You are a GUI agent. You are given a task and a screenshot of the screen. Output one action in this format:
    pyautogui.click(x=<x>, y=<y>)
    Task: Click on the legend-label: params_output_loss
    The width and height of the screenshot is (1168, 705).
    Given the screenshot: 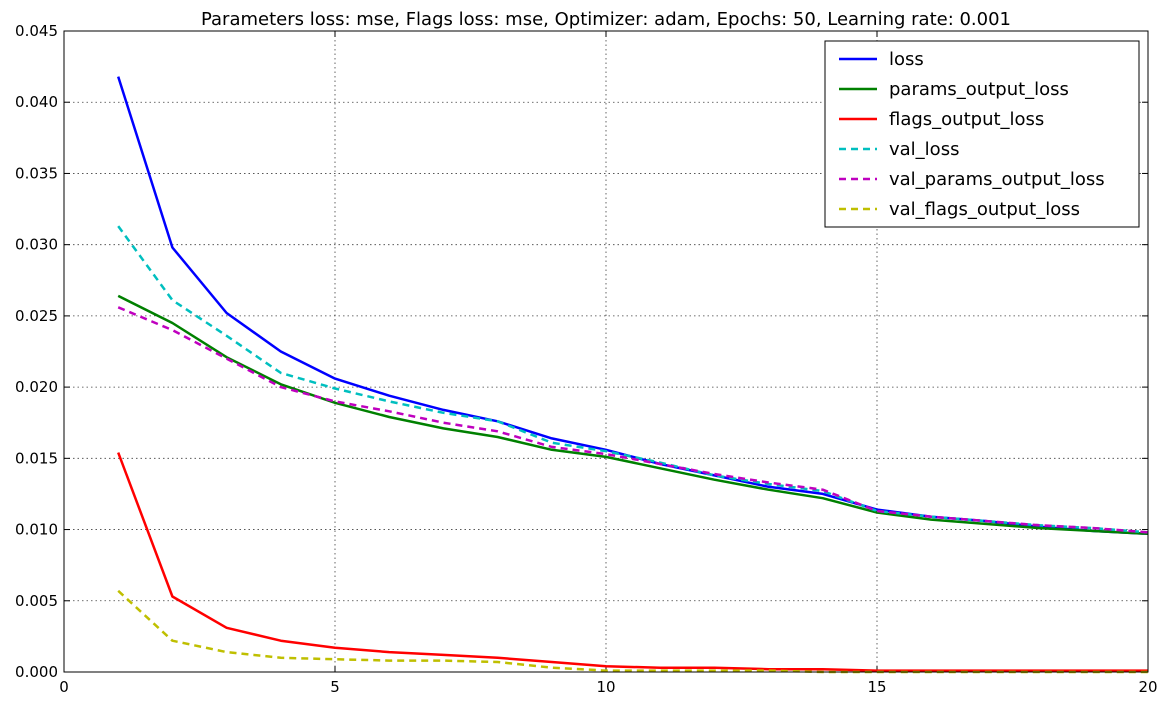 What is the action you would take?
    pyautogui.click(x=979, y=89)
    